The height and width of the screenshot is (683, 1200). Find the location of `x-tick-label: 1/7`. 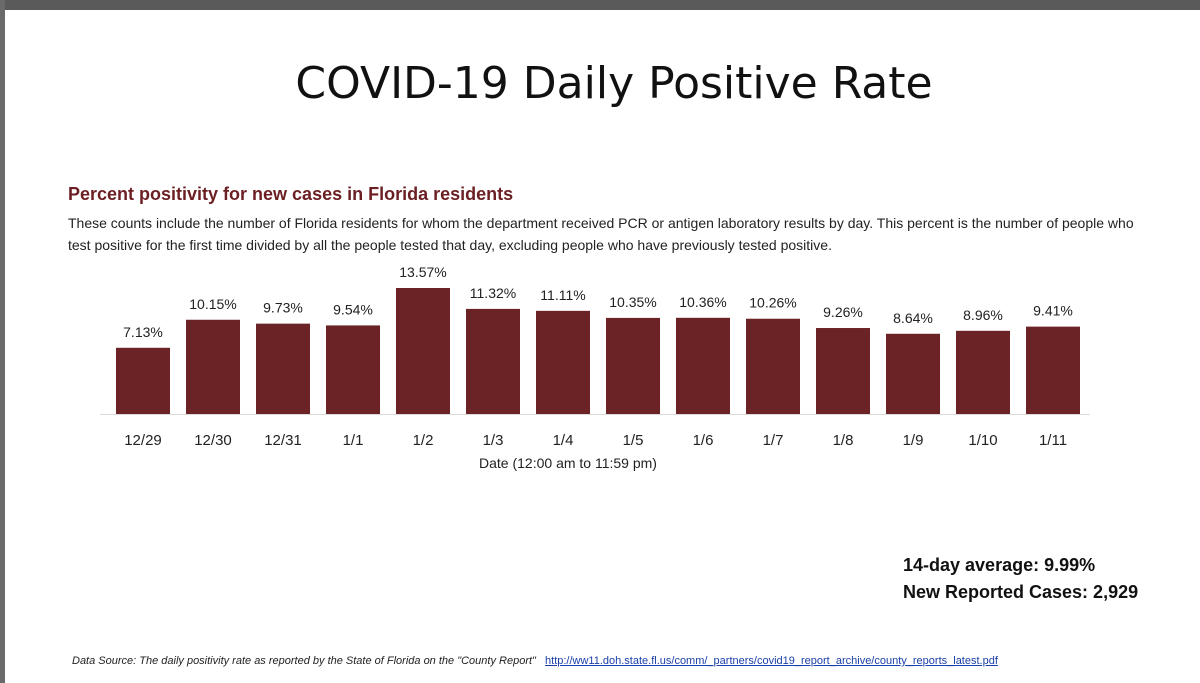

x-tick-label: 1/7 is located at coordinates (773, 440).